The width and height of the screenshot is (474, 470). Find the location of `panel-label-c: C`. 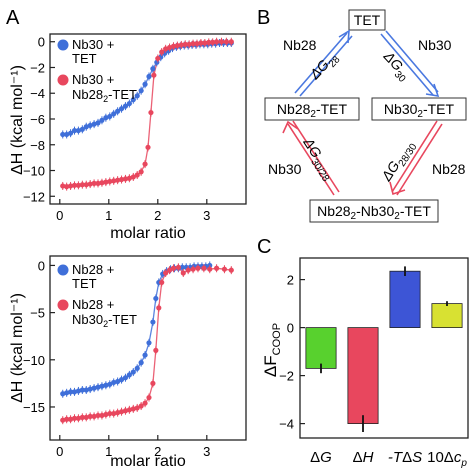

panel-label-c: C is located at coordinates (264, 247).